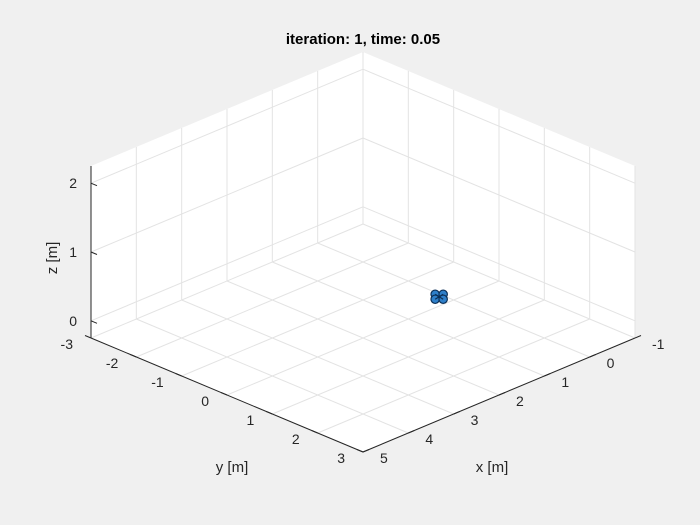 Image resolution: width=700 pixels, height=525 pixels. I want to click on x-tick-label: -1, so click(658, 344).